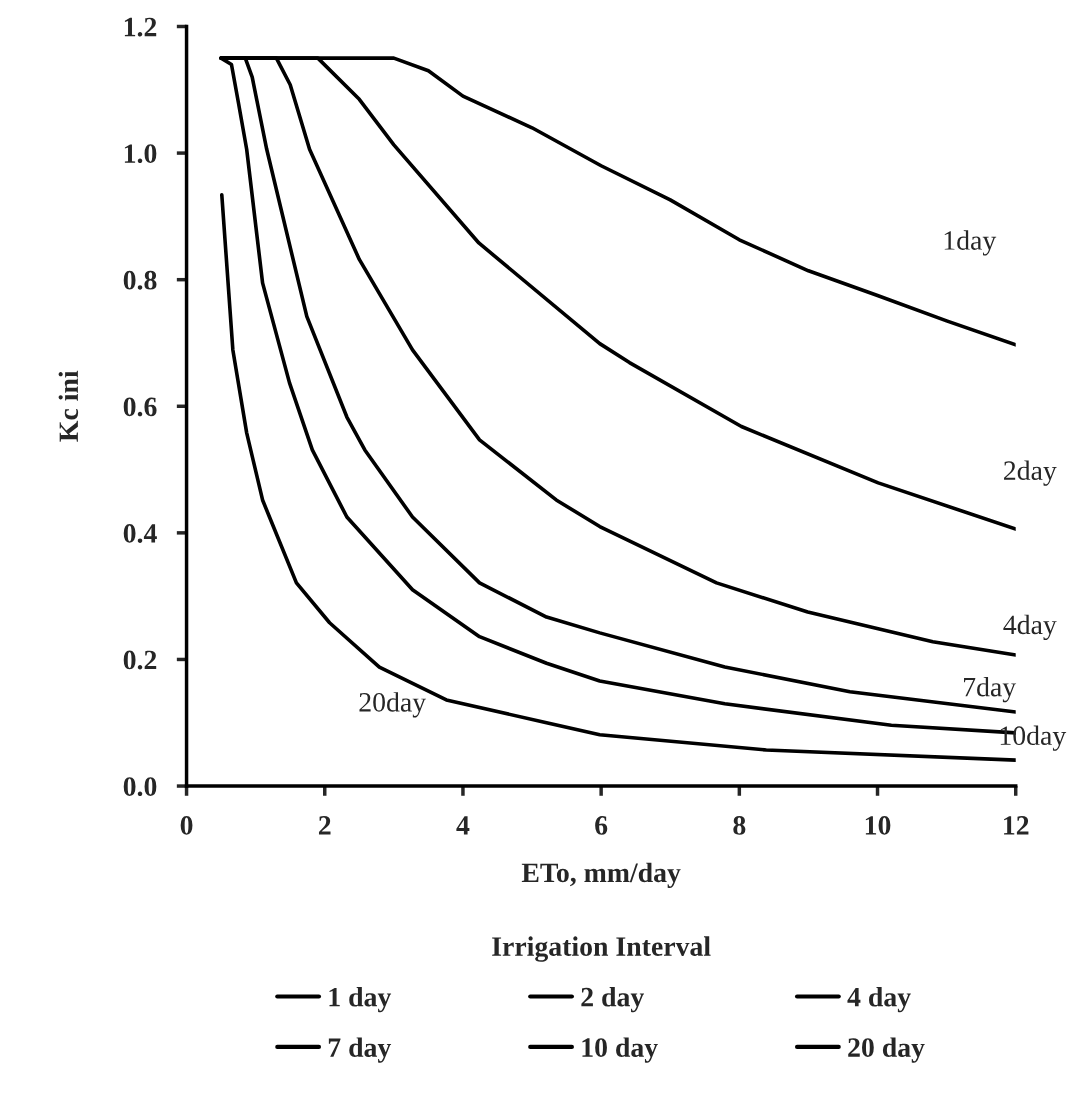 The height and width of the screenshot is (1104, 1091). I want to click on x-tick-label: 2, so click(324, 825).